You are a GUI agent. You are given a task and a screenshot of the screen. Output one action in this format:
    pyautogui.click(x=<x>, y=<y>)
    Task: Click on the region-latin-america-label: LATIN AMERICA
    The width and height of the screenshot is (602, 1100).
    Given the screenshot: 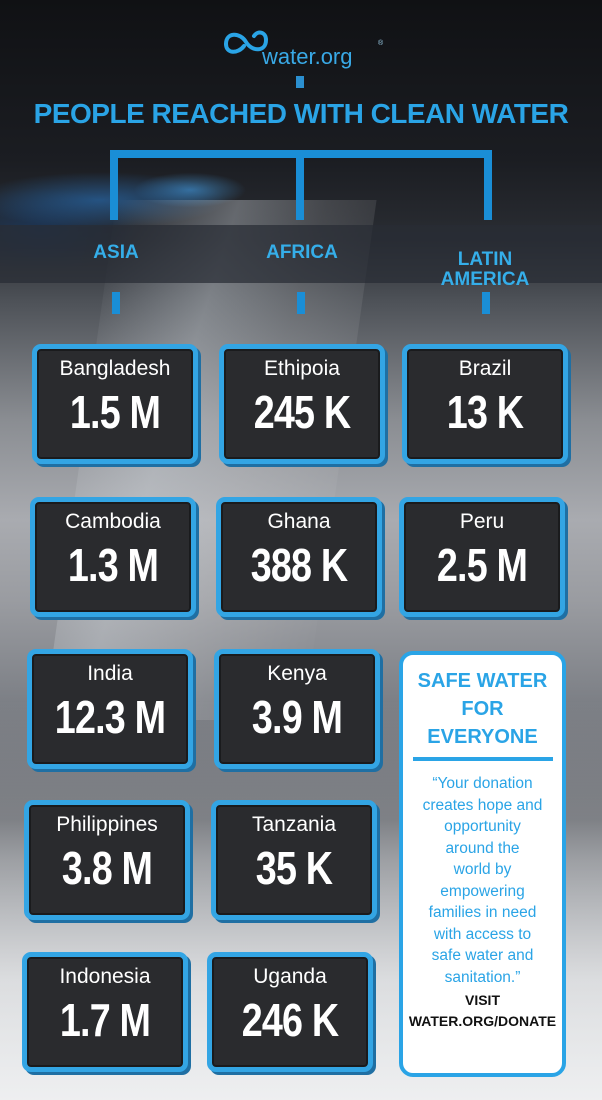 What is the action you would take?
    pyautogui.click(x=485, y=269)
    